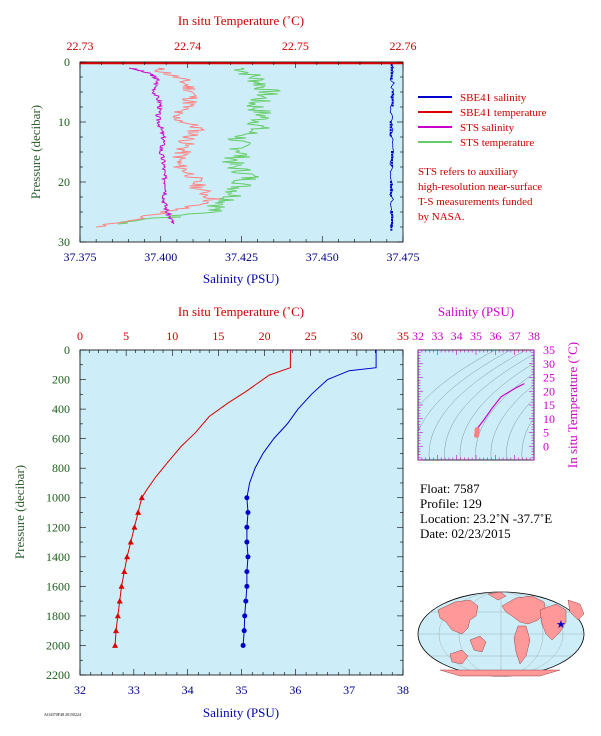 Image resolution: width=601 pixels, height=736 pixels. What do you see at coordinates (67, 62) in the screenshot?
I see `top-pressure-tick-label: 0` at bounding box center [67, 62].